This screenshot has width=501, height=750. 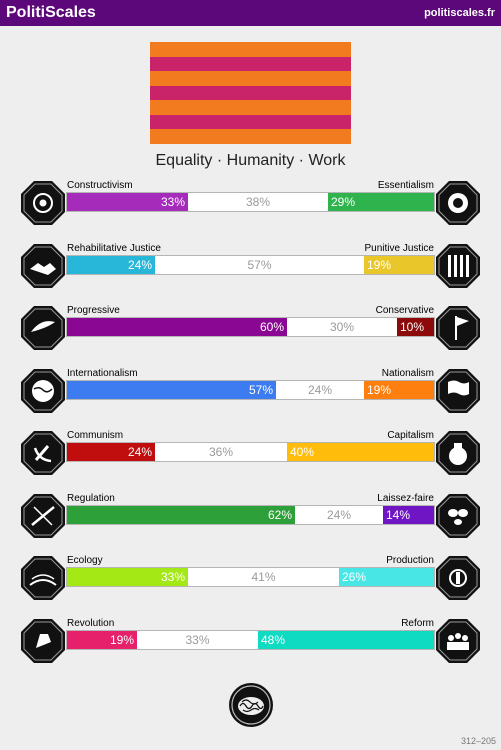 I want to click on axis-row: Internationalism Nationalism 57% 24% 19%, so click(x=250, y=399).